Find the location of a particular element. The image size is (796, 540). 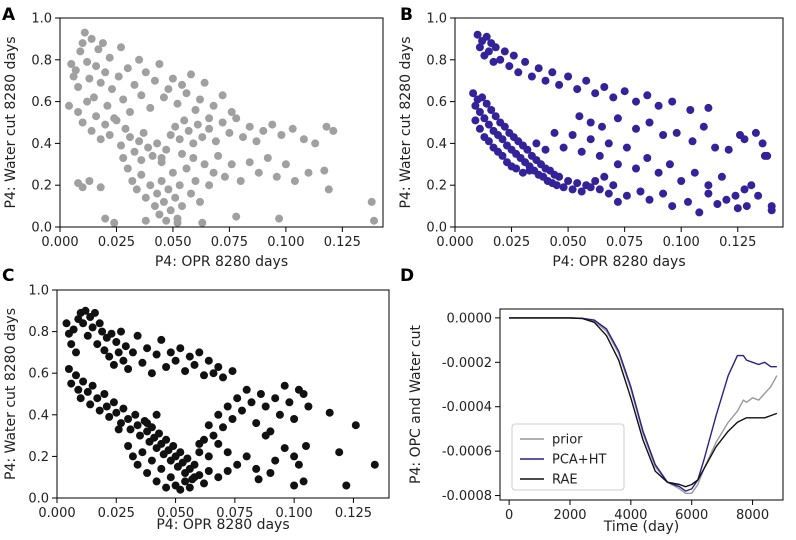

x-tick-label: 0.025 is located at coordinates (511, 242).